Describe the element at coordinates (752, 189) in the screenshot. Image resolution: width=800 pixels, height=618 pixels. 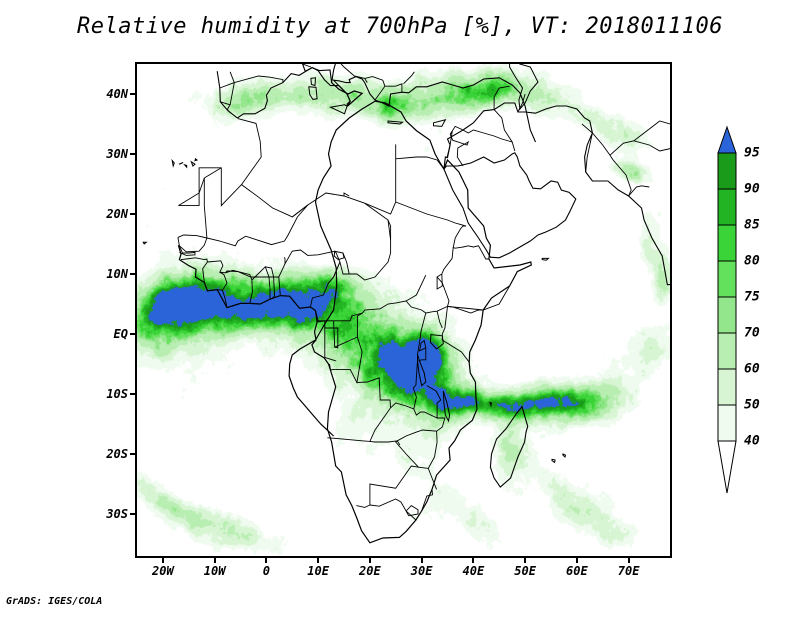
I see `colorbar-tick-label: 90` at that location.